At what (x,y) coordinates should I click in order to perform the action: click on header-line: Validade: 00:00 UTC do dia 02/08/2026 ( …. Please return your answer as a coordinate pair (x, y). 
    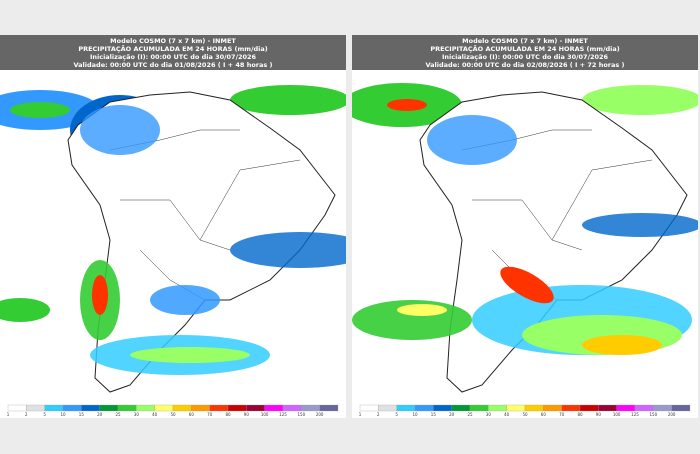
    Looking at the image, I should click on (524, 65).